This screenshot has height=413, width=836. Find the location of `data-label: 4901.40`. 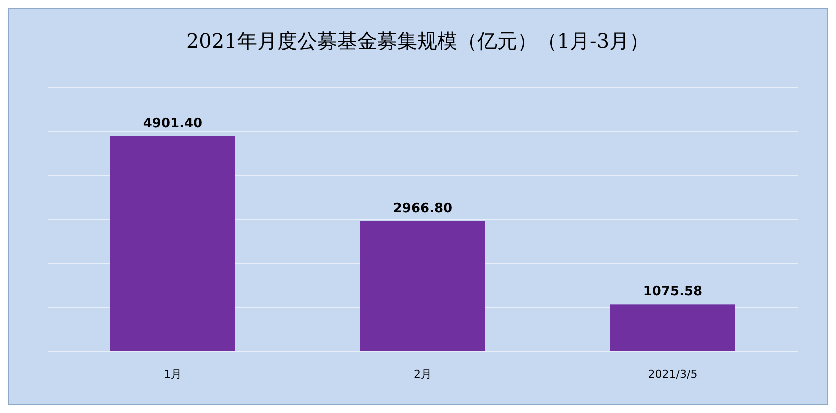

data-label: 4901.40 is located at coordinates (173, 124).